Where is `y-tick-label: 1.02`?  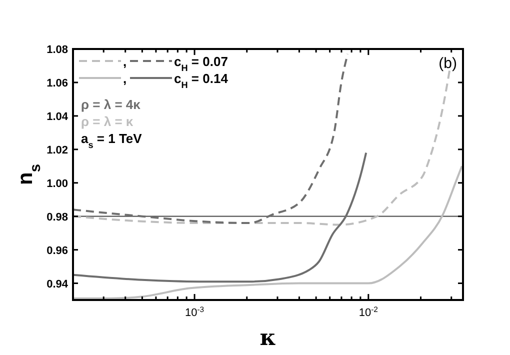
y-tick-label: 1.02 is located at coordinates (57, 150).